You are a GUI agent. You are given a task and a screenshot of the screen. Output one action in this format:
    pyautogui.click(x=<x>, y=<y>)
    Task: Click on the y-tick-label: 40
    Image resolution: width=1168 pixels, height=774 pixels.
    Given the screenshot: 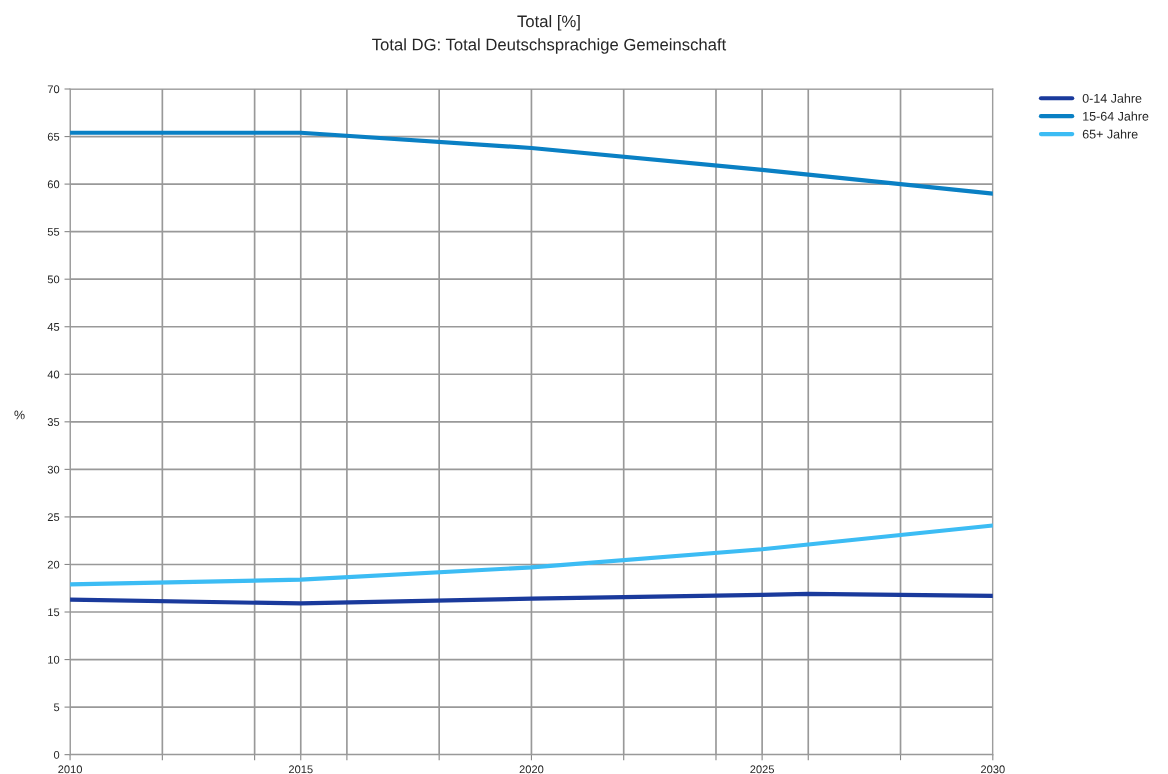 What is the action you would take?
    pyautogui.click(x=53, y=374)
    